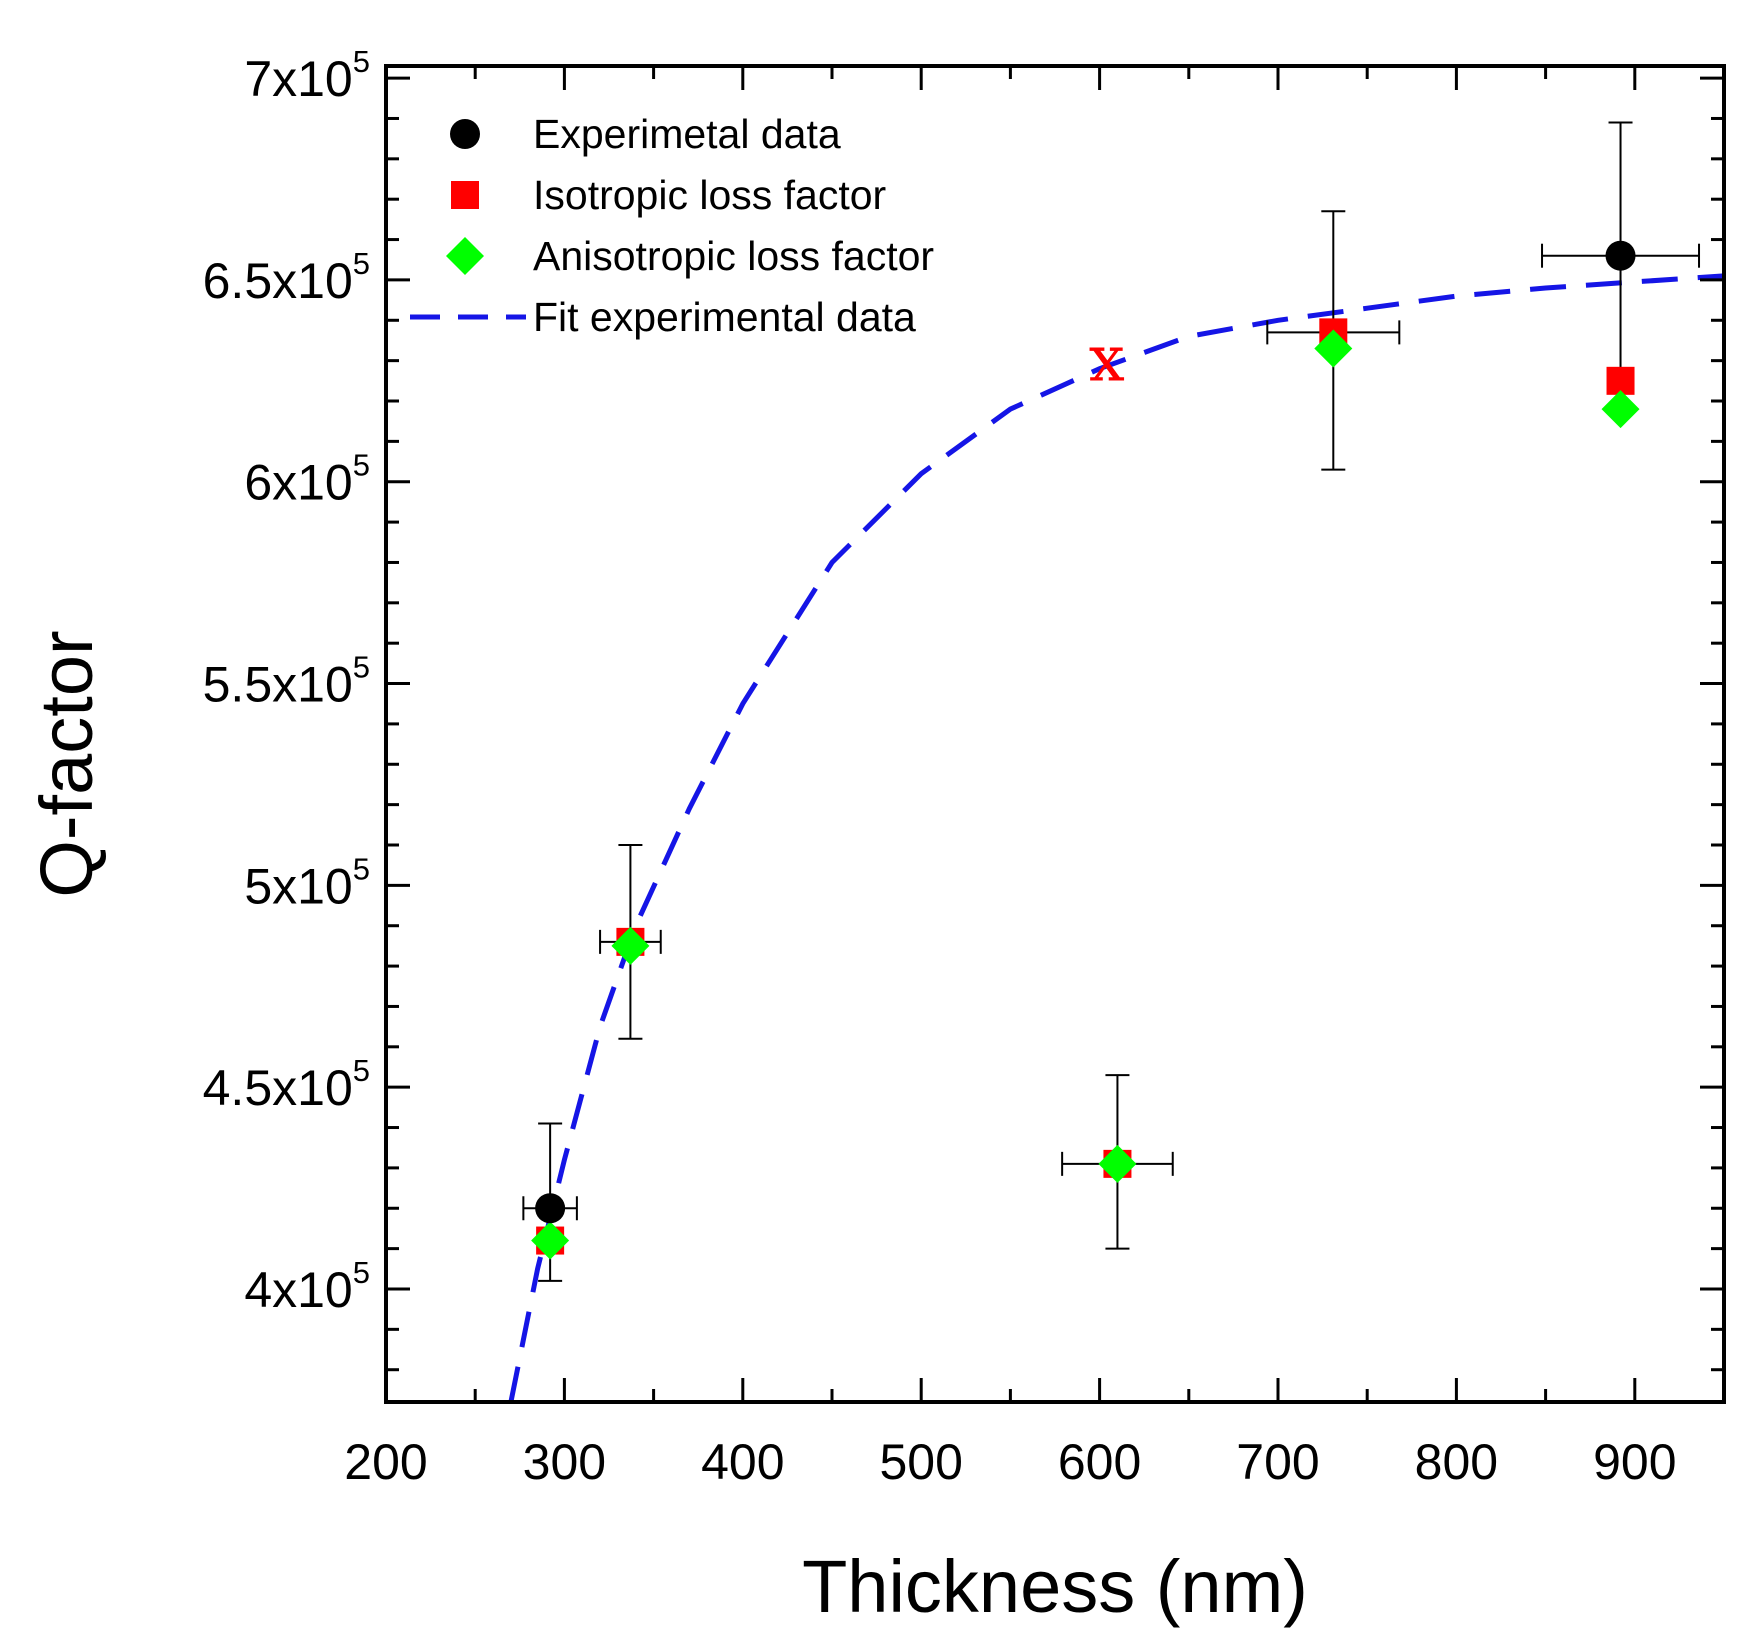  I want to click on y-tick-label: 5.5x10⁵, so click(286, 681).